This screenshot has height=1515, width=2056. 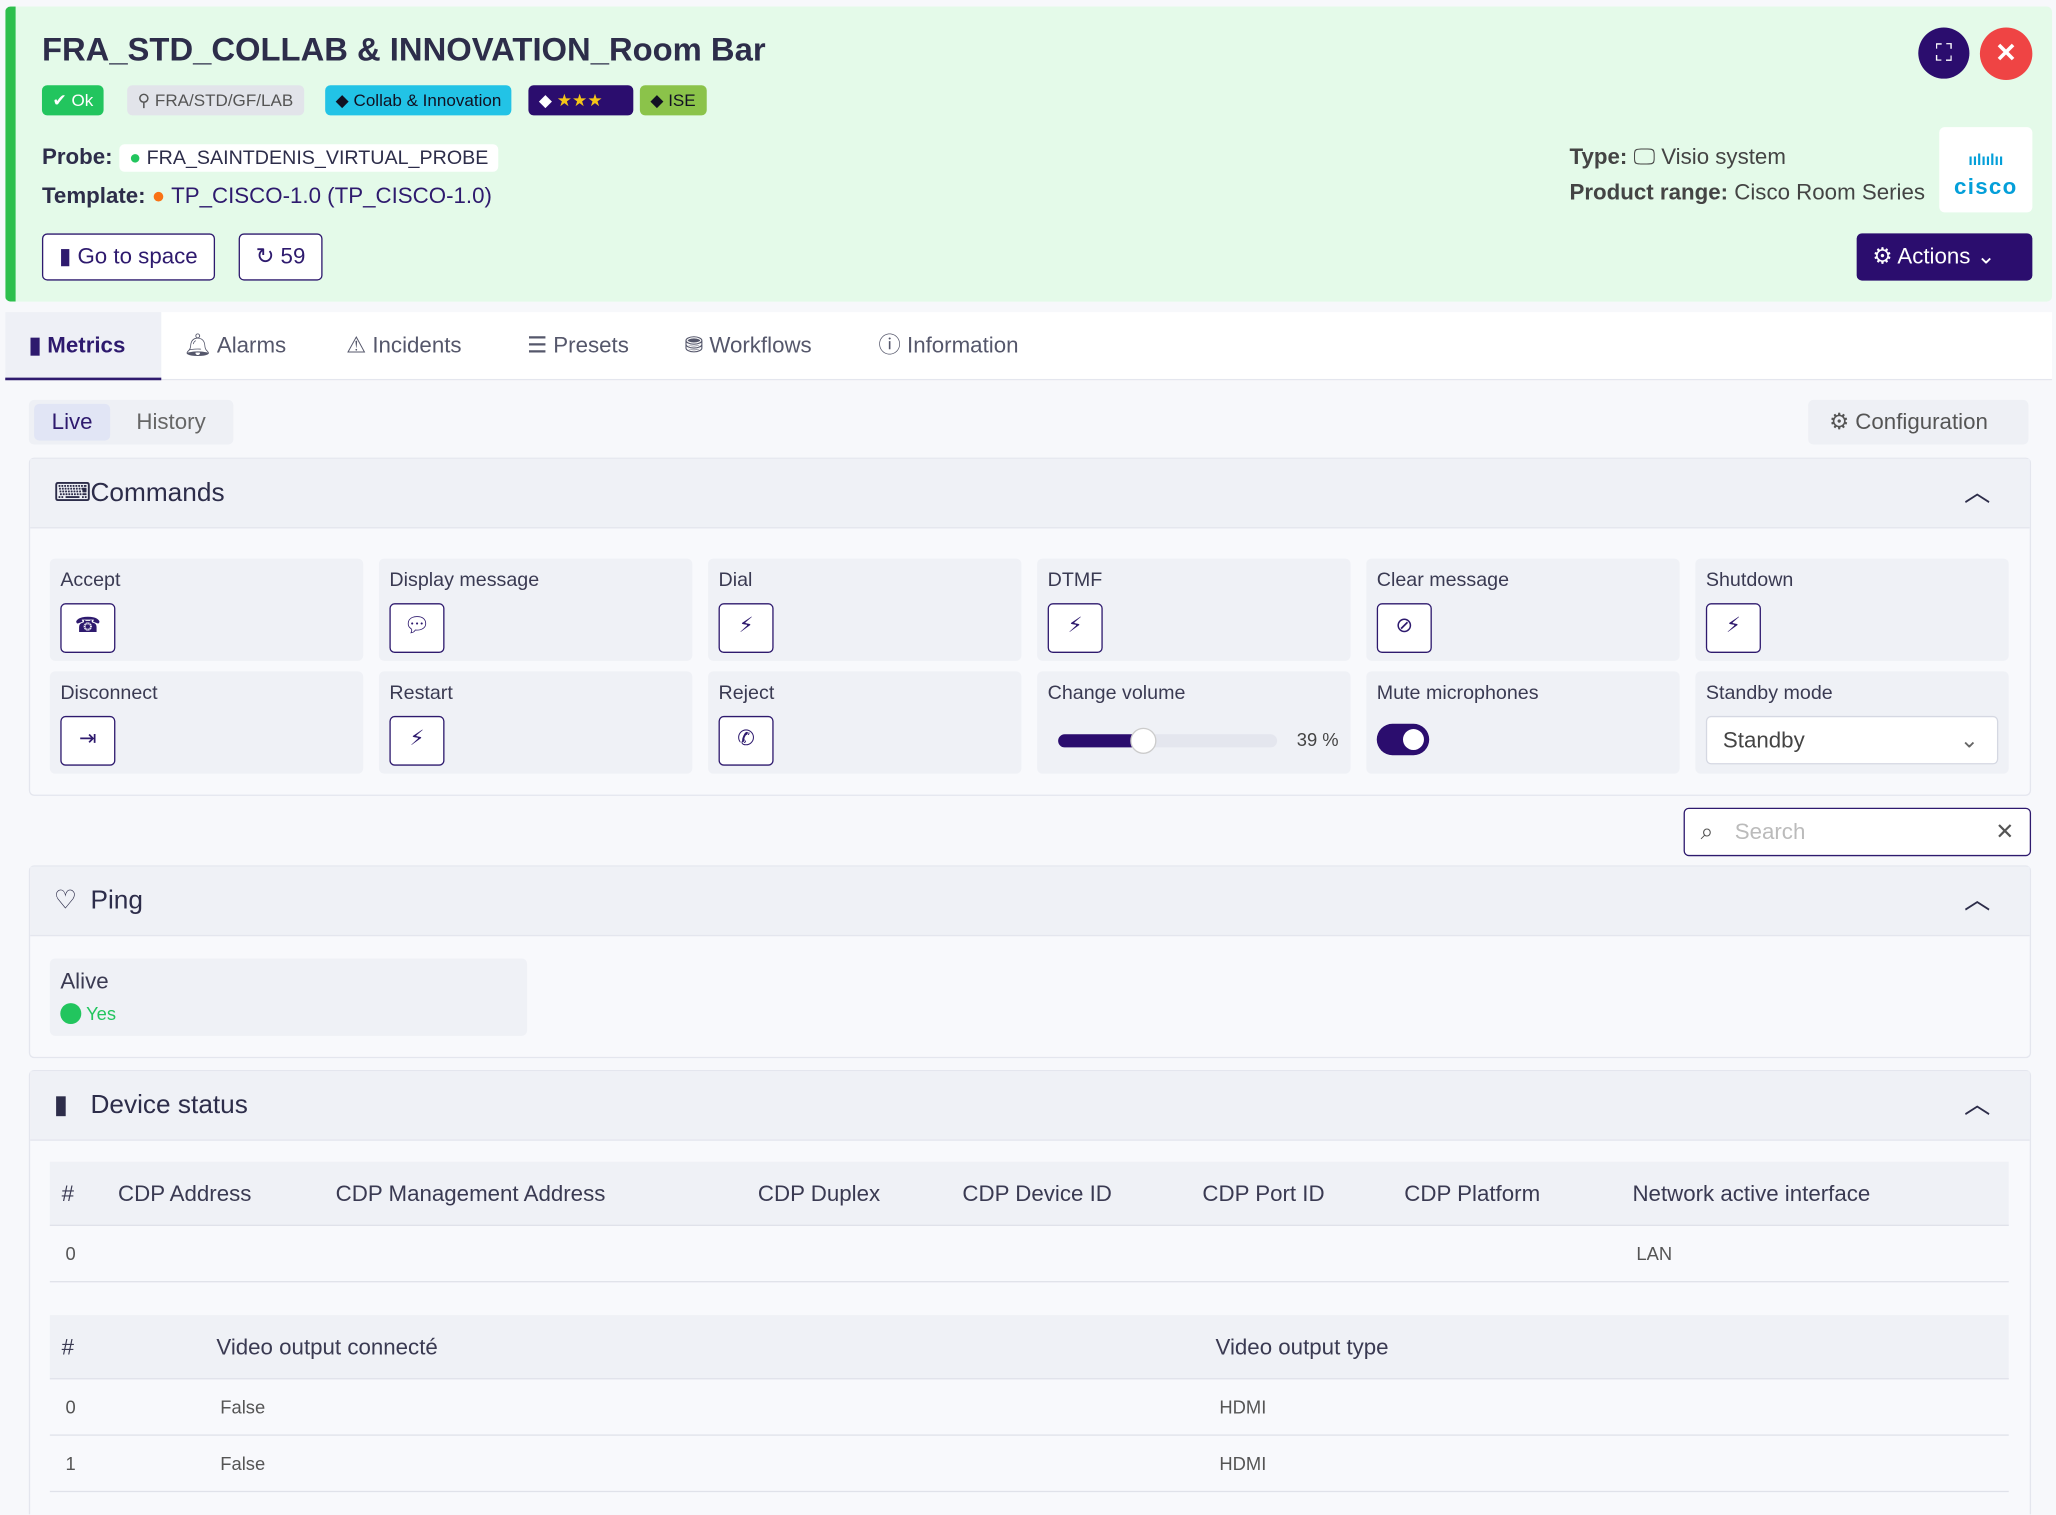 I want to click on command-label: Change volume, so click(x=1116, y=693).